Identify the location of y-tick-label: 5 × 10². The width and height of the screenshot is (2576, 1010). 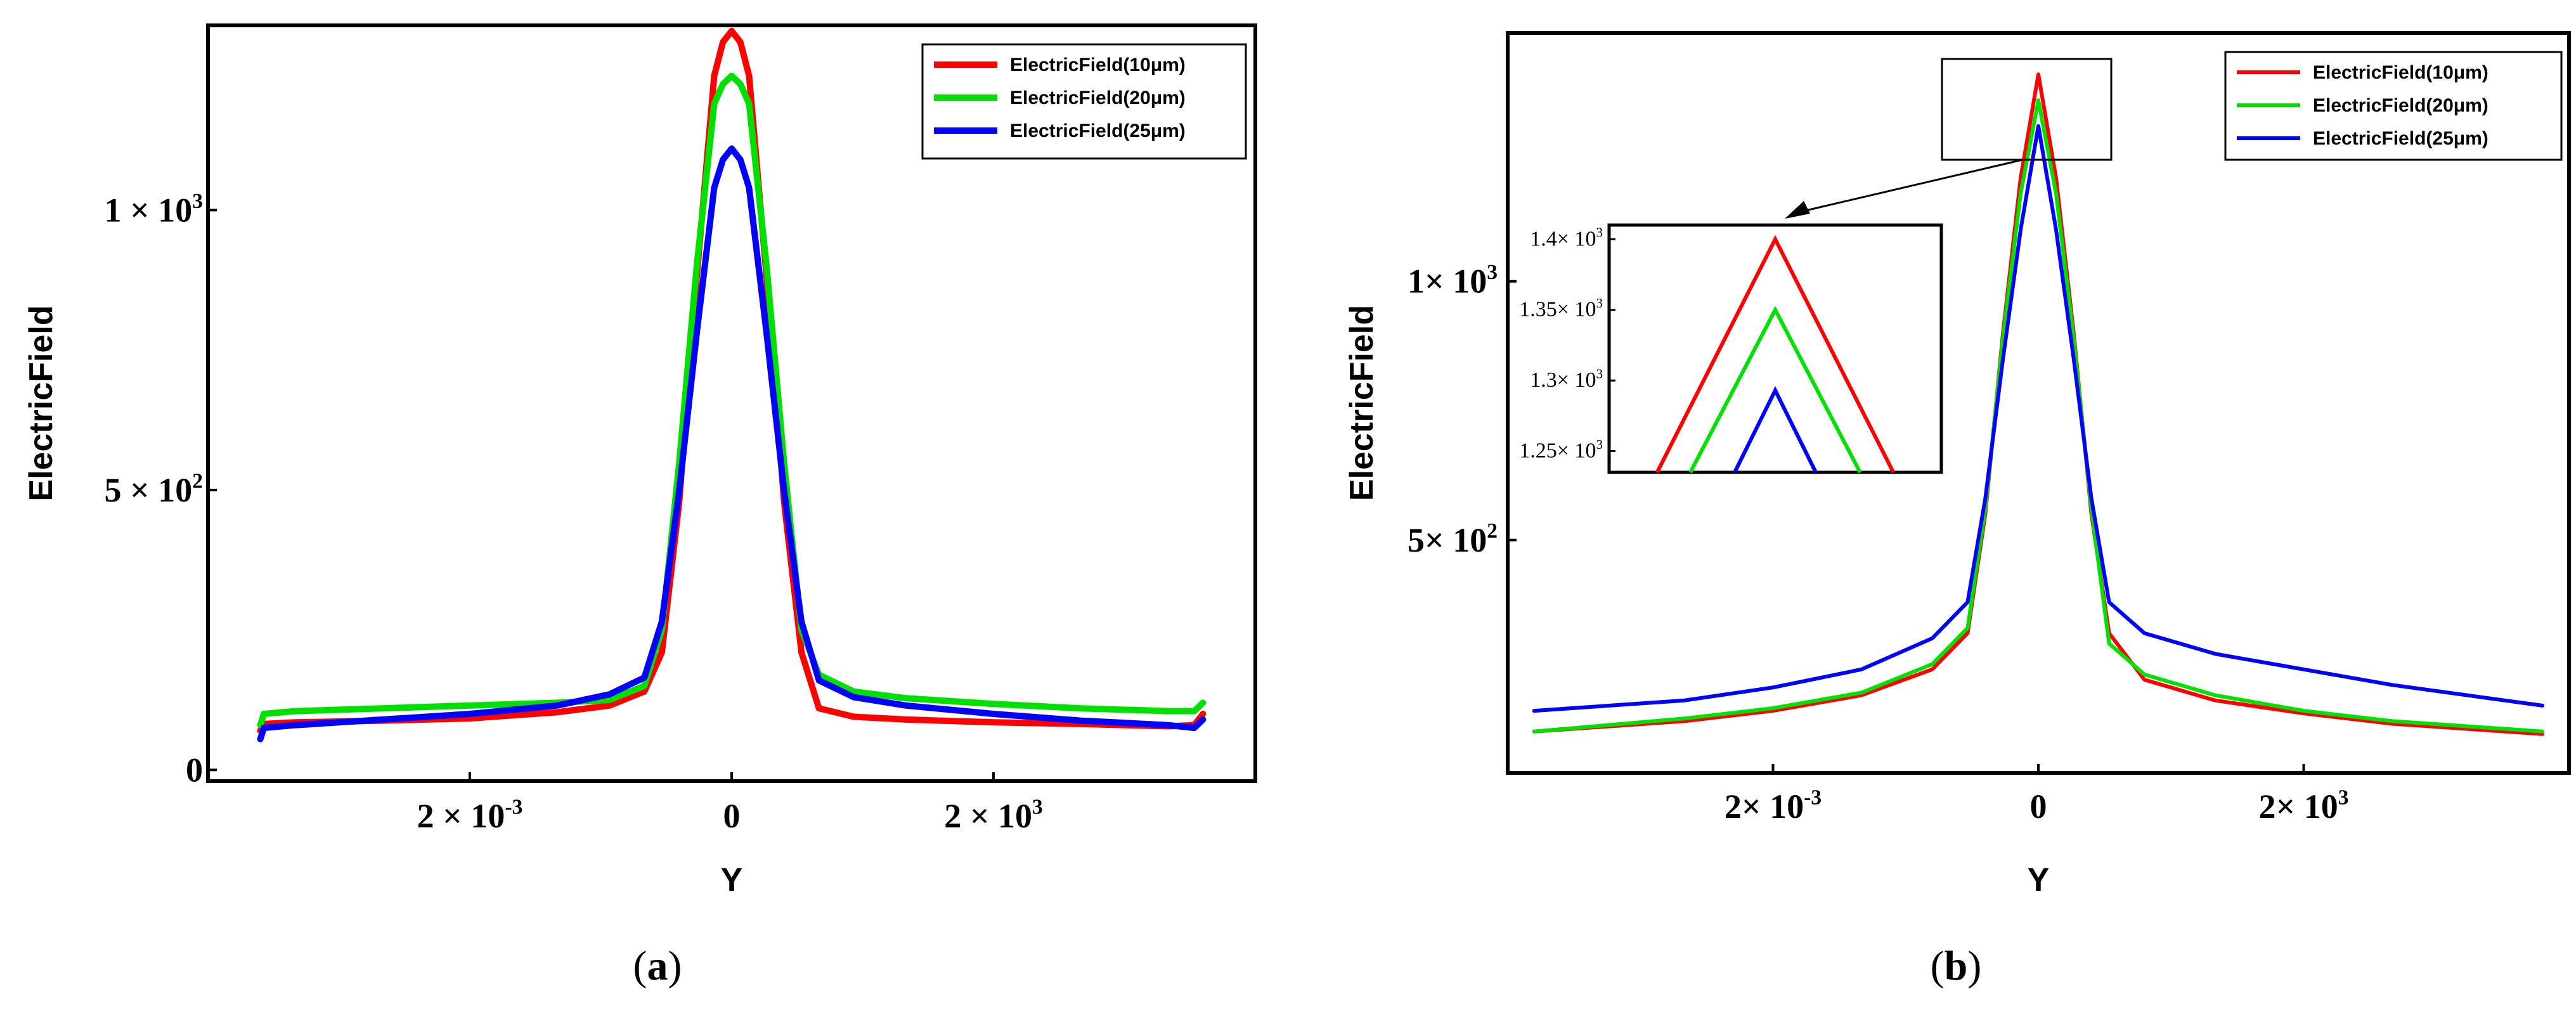
(153, 489).